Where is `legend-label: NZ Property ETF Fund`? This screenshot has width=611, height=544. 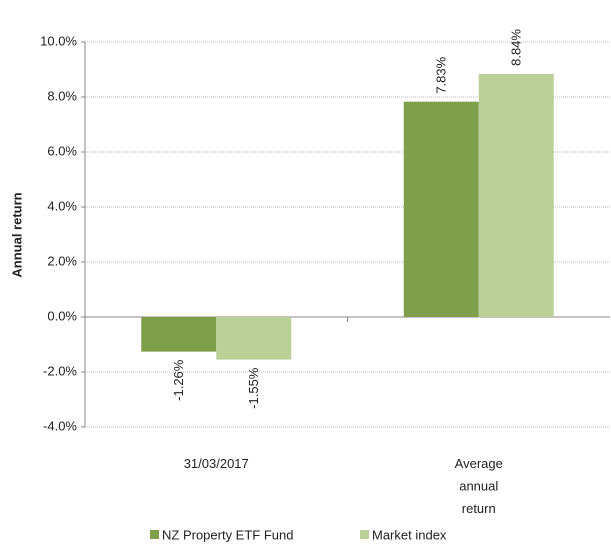
legend-label: NZ Property ETF Fund is located at coordinates (227, 534).